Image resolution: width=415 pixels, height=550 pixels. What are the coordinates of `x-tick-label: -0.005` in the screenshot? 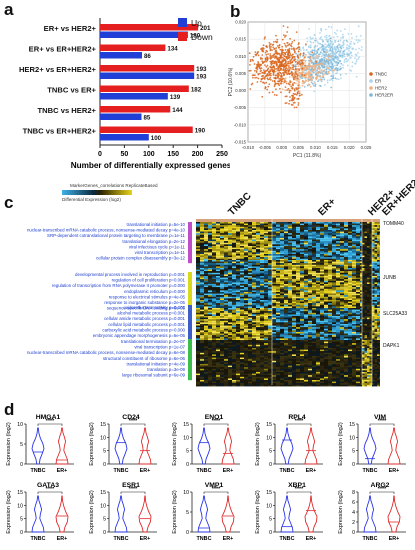 It's located at (265, 147).